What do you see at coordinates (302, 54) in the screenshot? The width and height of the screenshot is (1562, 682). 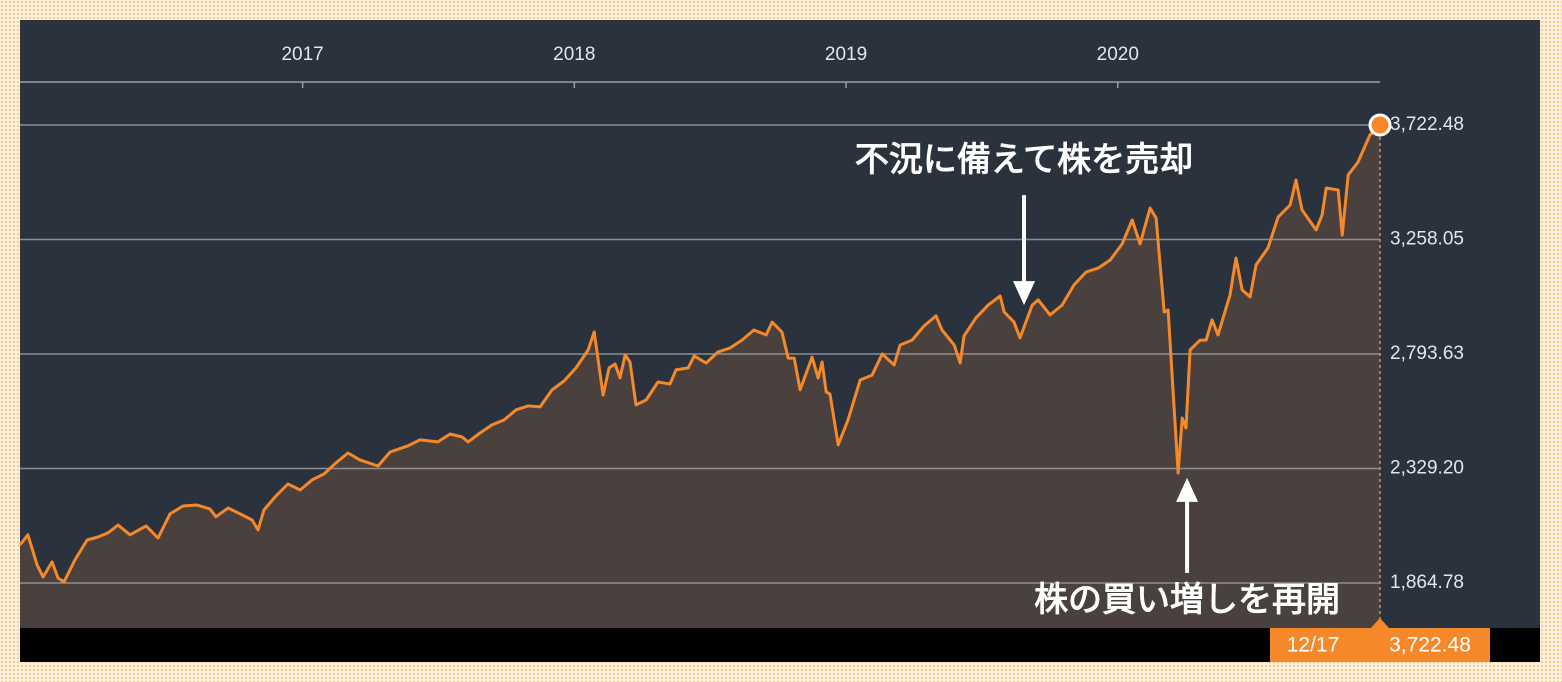 I see `x-tick-label: 2017` at bounding box center [302, 54].